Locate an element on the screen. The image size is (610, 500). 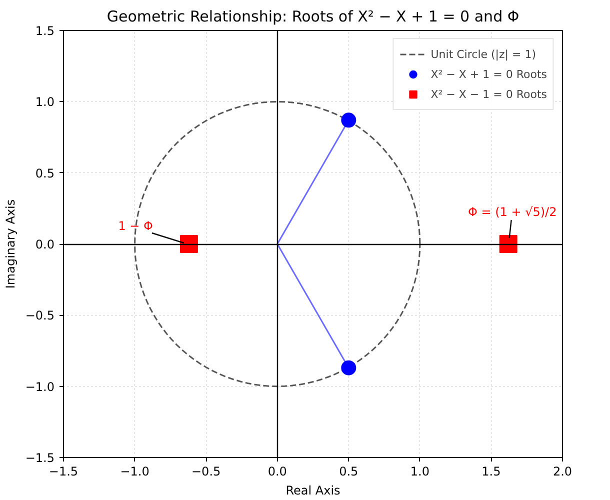
y-tick-label: −1.0 is located at coordinates (39, 387).